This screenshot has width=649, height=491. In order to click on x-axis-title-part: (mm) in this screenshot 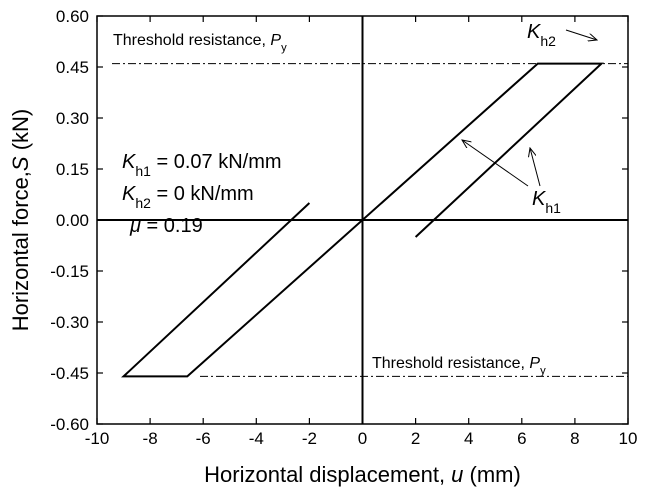, I will do `click(491, 474)`.